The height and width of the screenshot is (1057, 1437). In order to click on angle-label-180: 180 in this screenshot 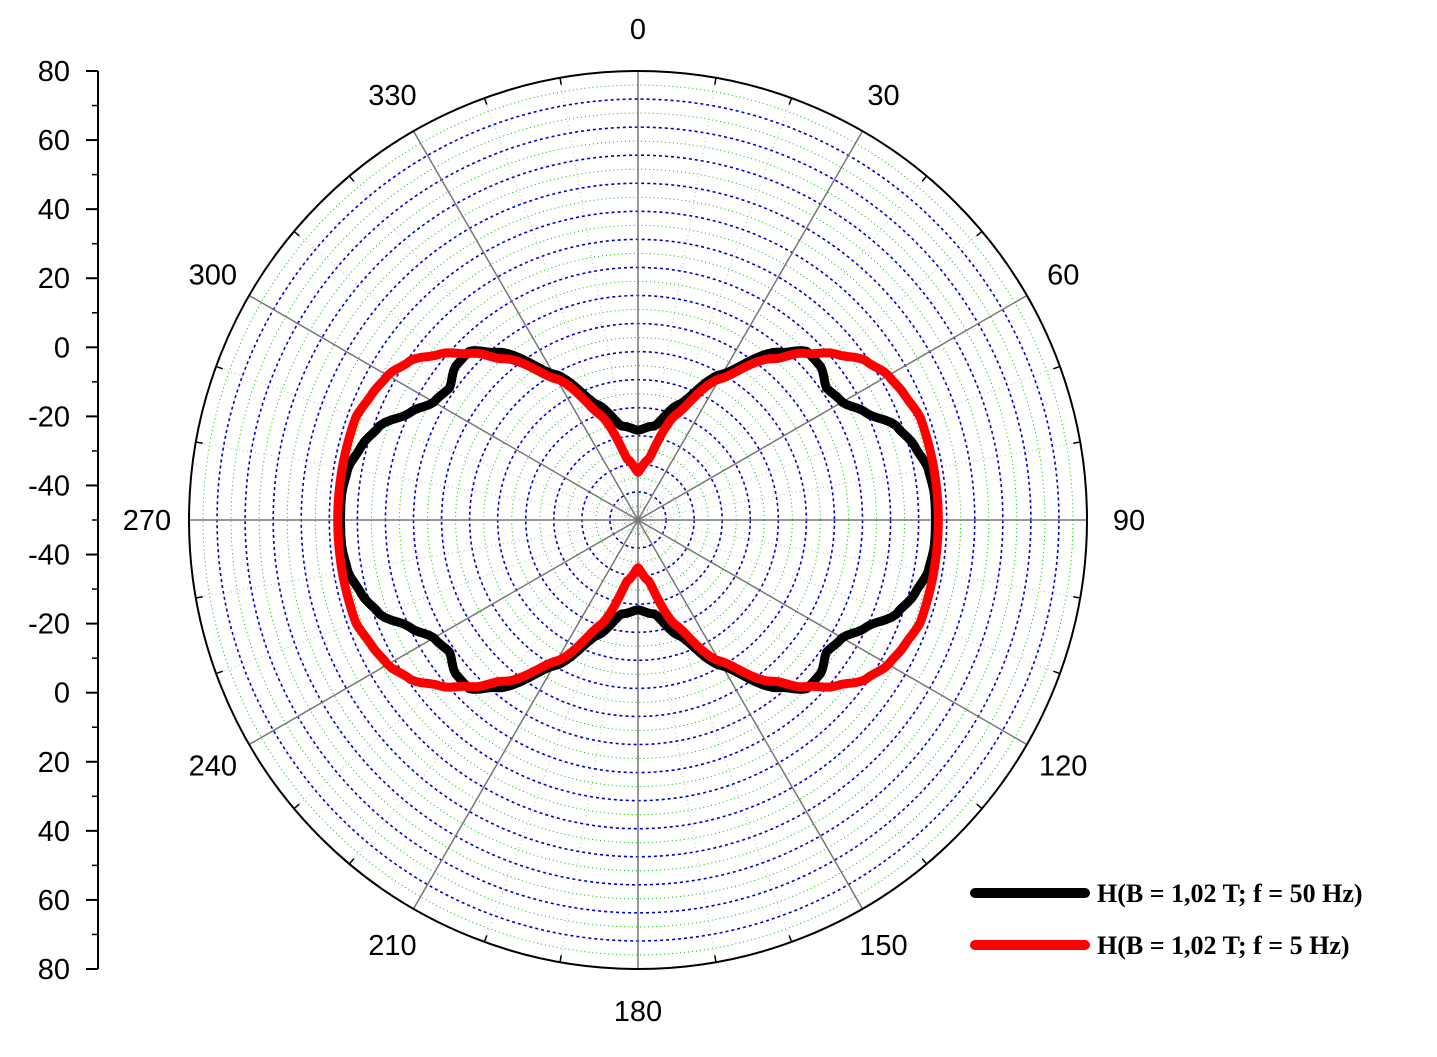, I will do `click(638, 1012)`.